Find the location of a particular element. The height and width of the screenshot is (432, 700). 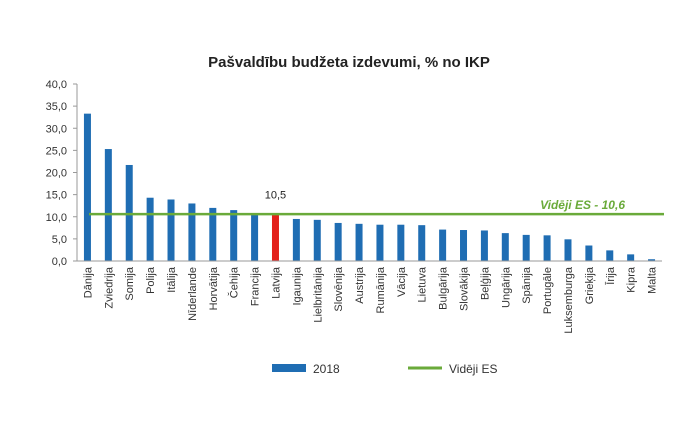

legend-swatch-2018 is located at coordinates (289, 368).